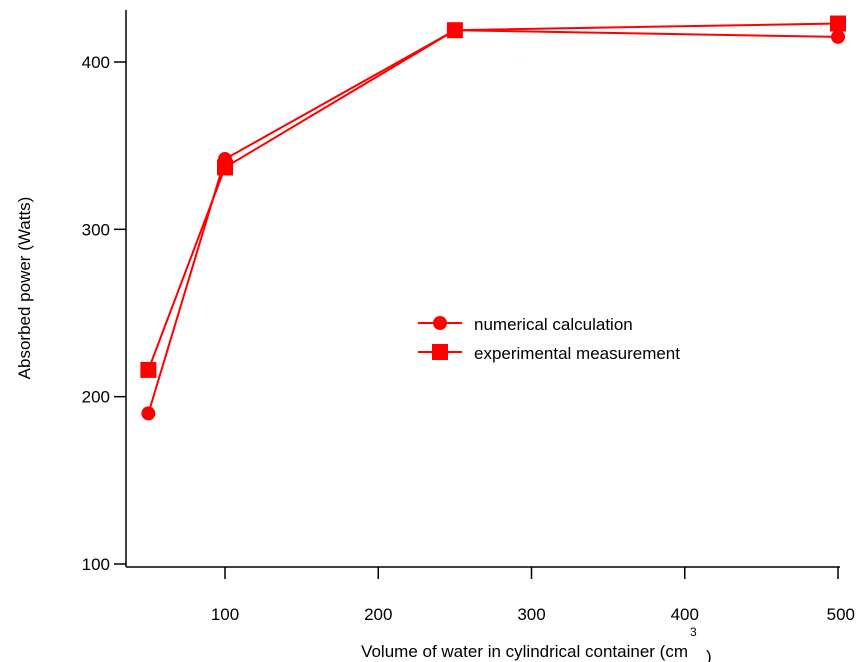 This screenshot has height=662, width=859. Describe the element at coordinates (440, 352) in the screenshot. I see `legend-marker-experimental` at that location.